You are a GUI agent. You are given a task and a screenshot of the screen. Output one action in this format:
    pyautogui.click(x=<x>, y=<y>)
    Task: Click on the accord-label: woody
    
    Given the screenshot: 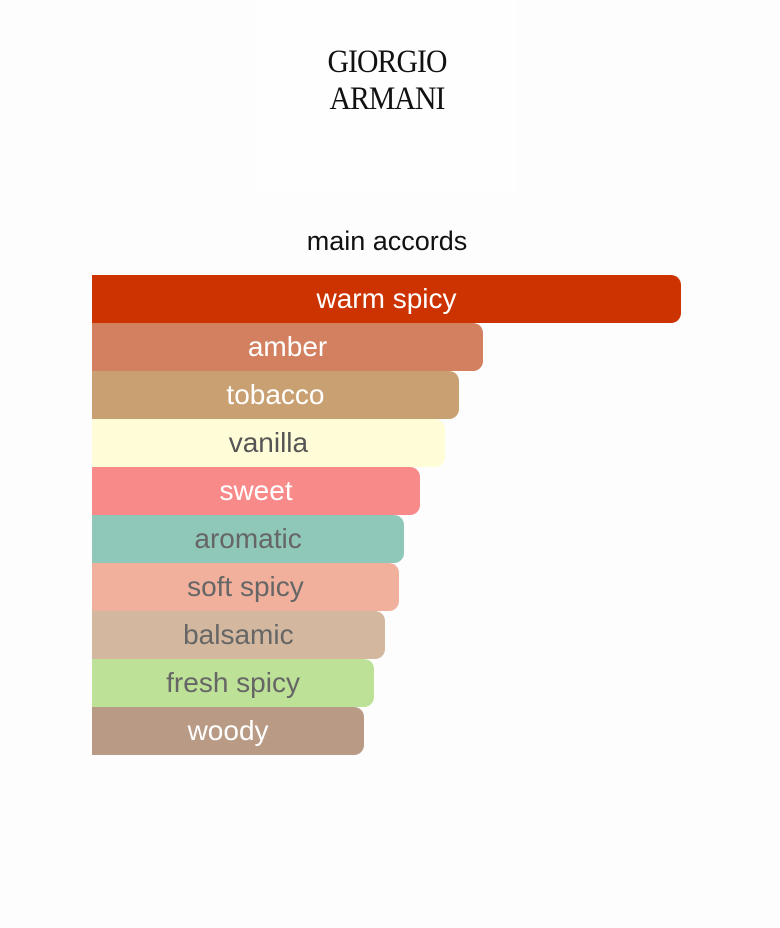 What is the action you would take?
    pyautogui.click(x=228, y=730)
    